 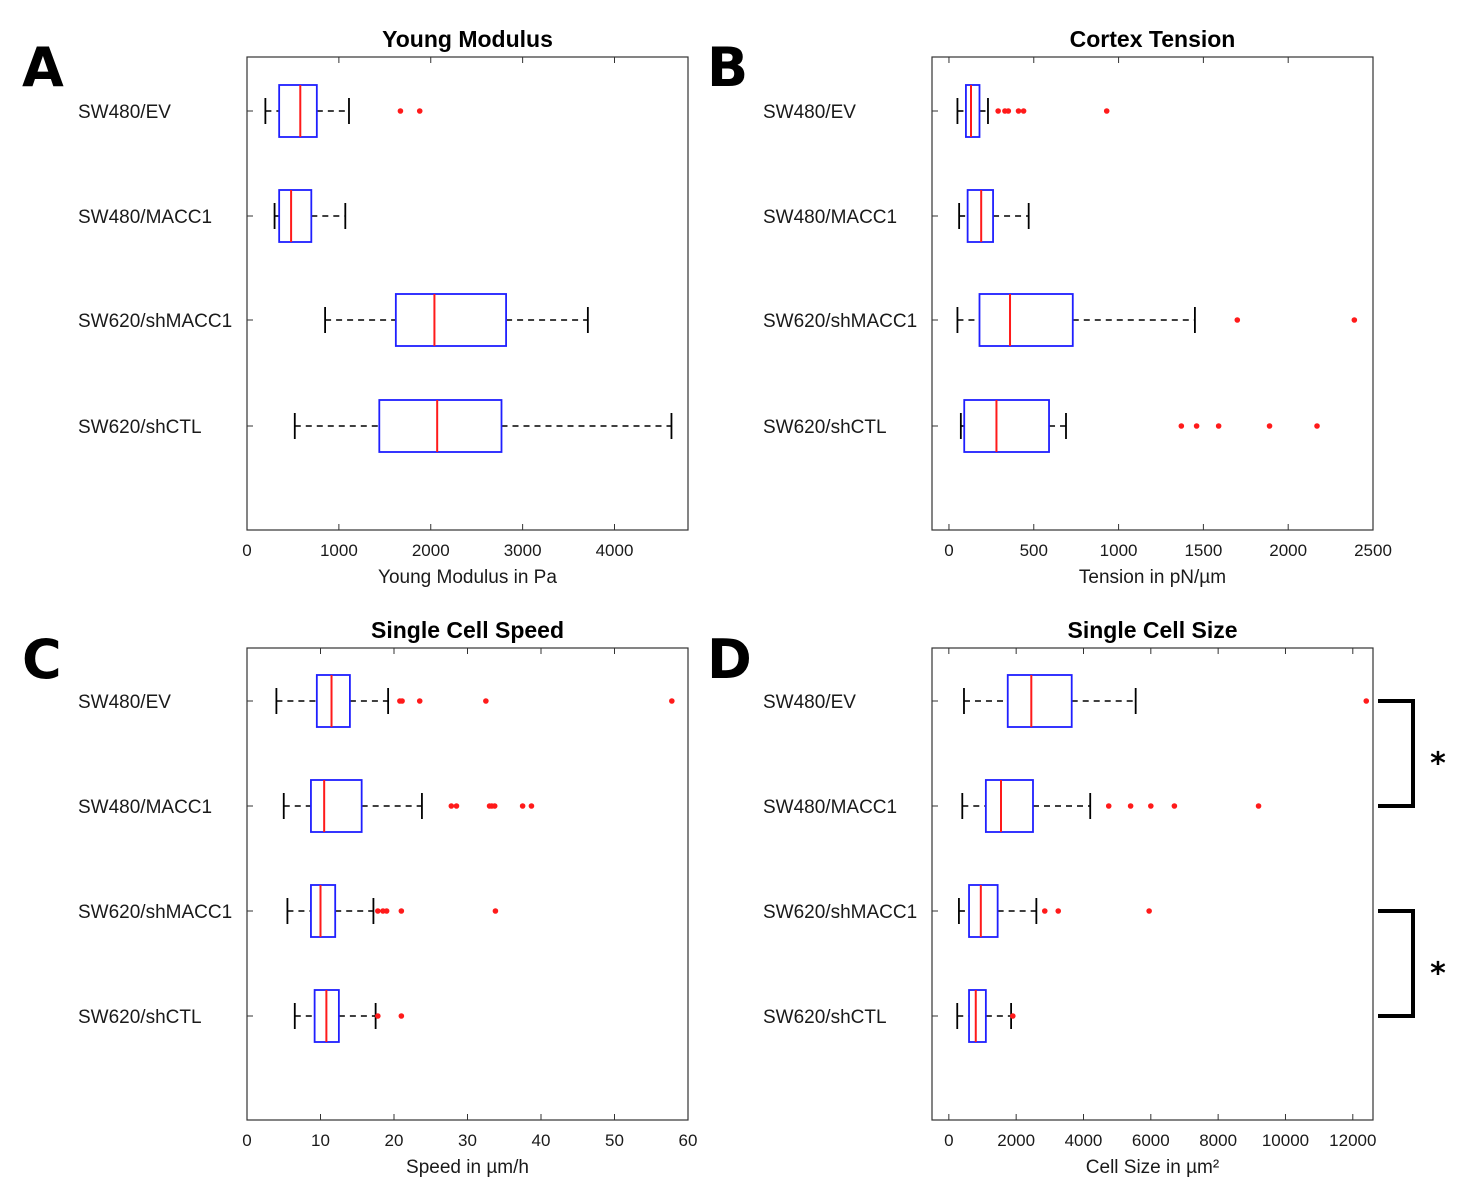 I want to click on x-tick-label: 40, so click(x=541, y=1140).